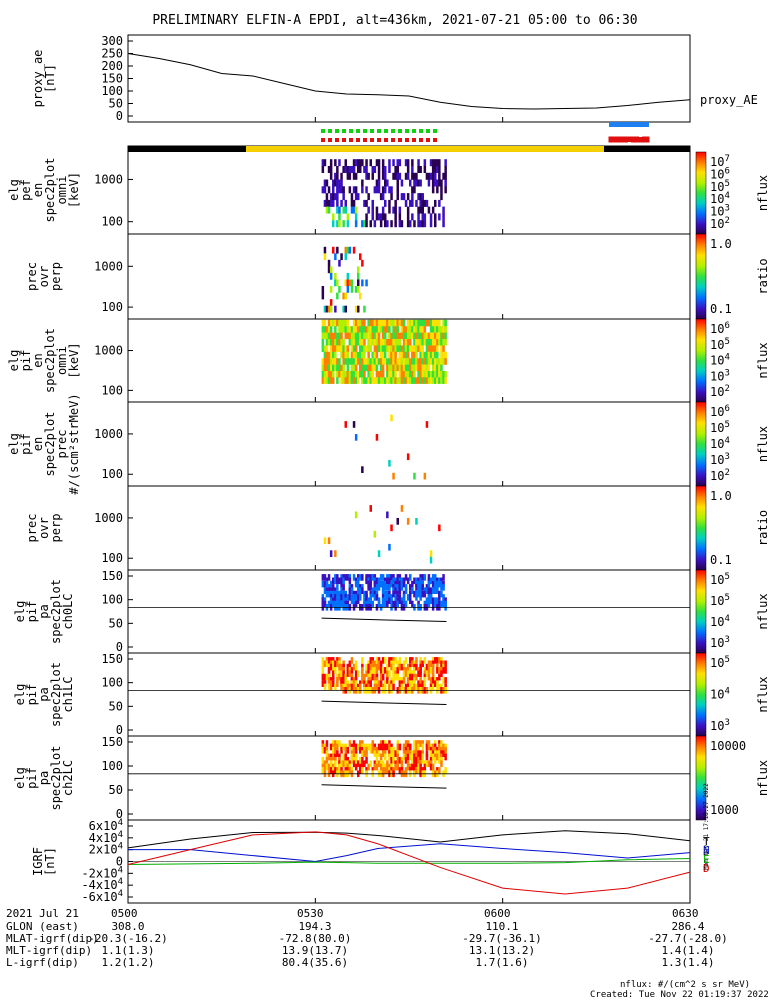  Describe the element at coordinates (728, 746) in the screenshot. I see `colorbar-tick-label: 10000` at that location.